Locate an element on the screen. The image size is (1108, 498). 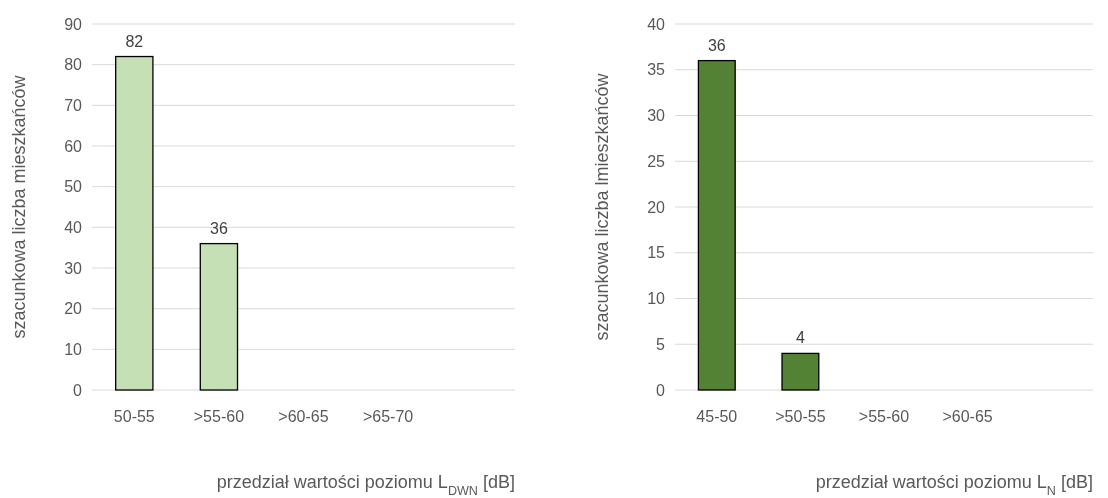
y-tick-label: 90 is located at coordinates (73, 24).